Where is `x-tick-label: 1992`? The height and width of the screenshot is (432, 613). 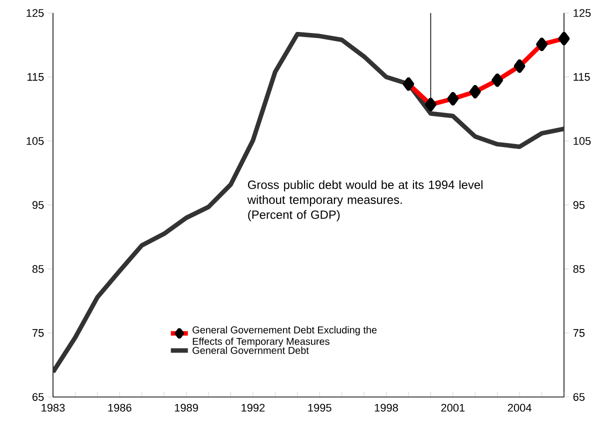 x-tick-label: 1992 is located at coordinates (253, 408).